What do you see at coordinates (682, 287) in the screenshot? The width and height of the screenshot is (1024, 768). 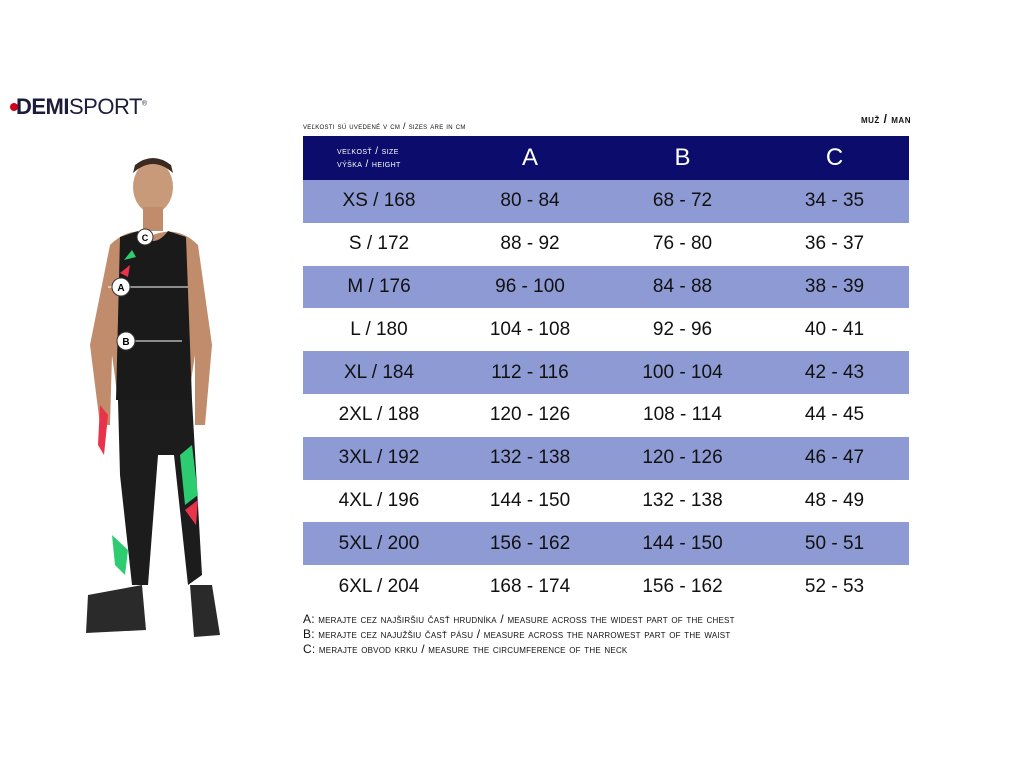 I see `cell-b: 84 - 88` at bounding box center [682, 287].